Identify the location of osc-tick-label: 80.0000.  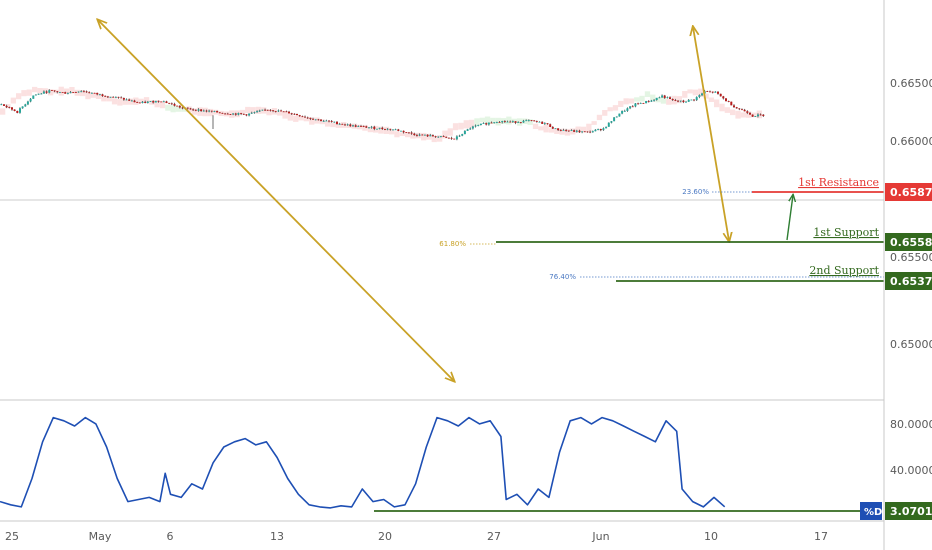
(911, 424).